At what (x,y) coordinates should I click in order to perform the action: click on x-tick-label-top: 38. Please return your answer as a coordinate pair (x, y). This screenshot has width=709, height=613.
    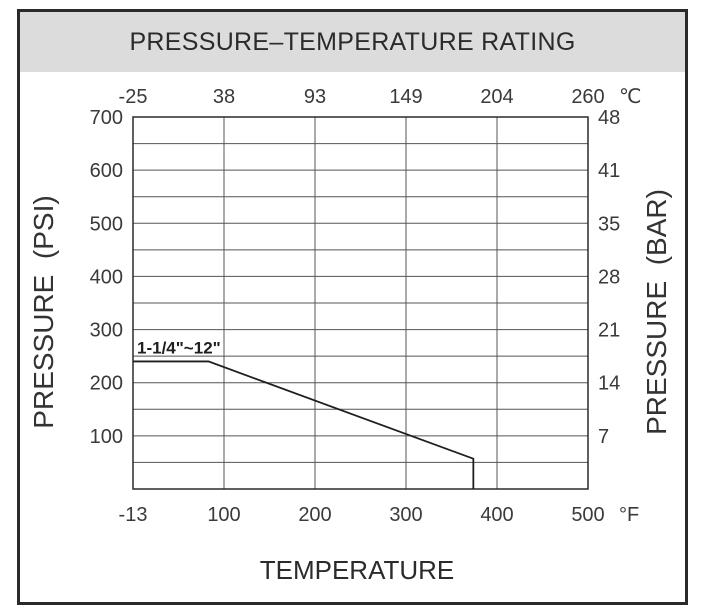
    Looking at the image, I should click on (224, 97).